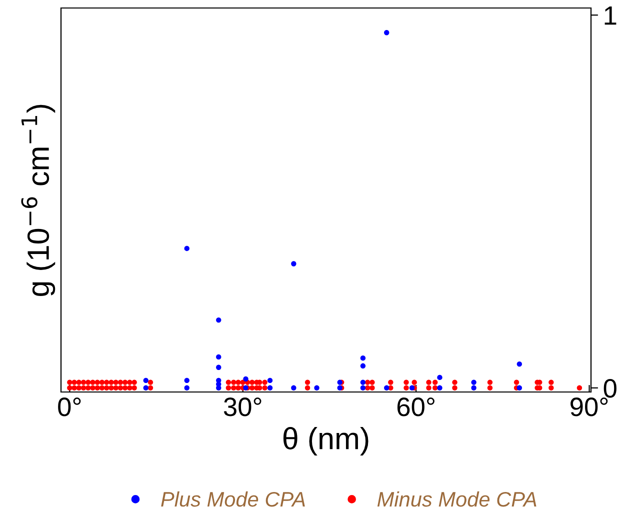 This screenshot has height=531, width=629. I want to click on x-tick-label: 60°, so click(415, 407).